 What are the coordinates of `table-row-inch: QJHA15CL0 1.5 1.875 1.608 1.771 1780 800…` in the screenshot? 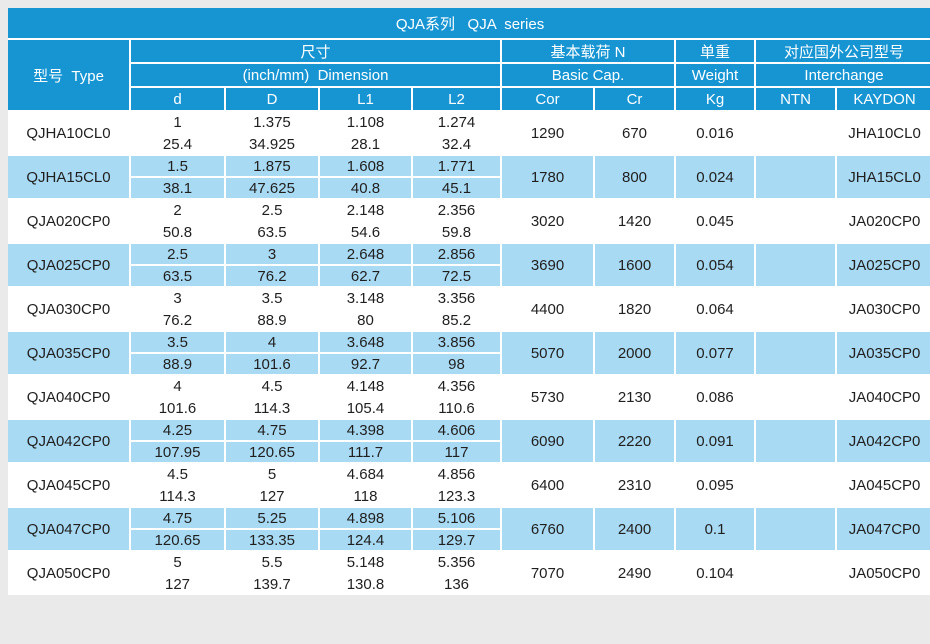 It's located at (468, 177).